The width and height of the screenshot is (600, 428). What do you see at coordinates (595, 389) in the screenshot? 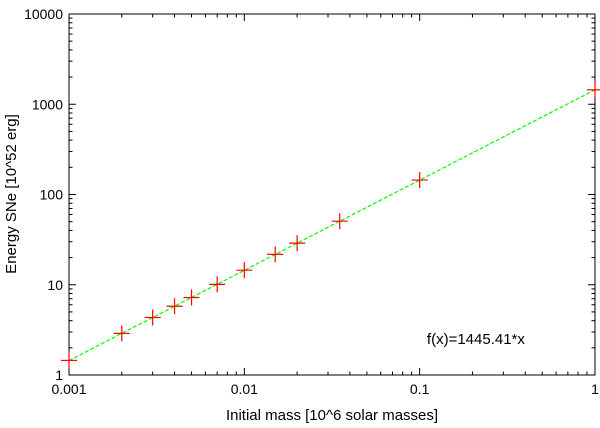
I see `x-tick-label: 1` at bounding box center [595, 389].